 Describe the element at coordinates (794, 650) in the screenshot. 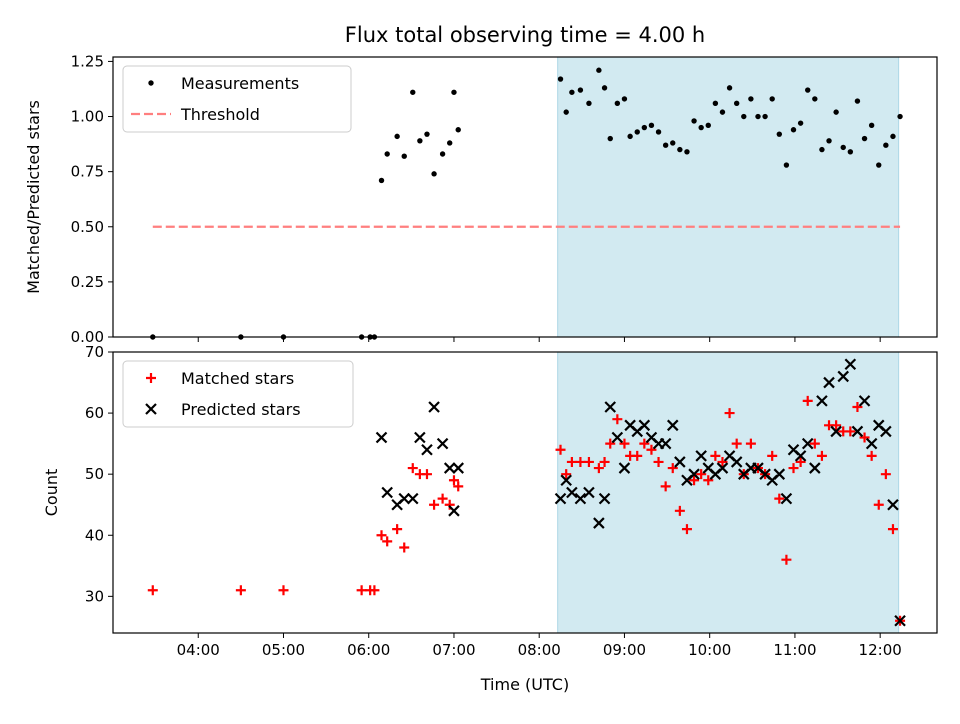

I see `x-tick-label: 11:00` at that location.